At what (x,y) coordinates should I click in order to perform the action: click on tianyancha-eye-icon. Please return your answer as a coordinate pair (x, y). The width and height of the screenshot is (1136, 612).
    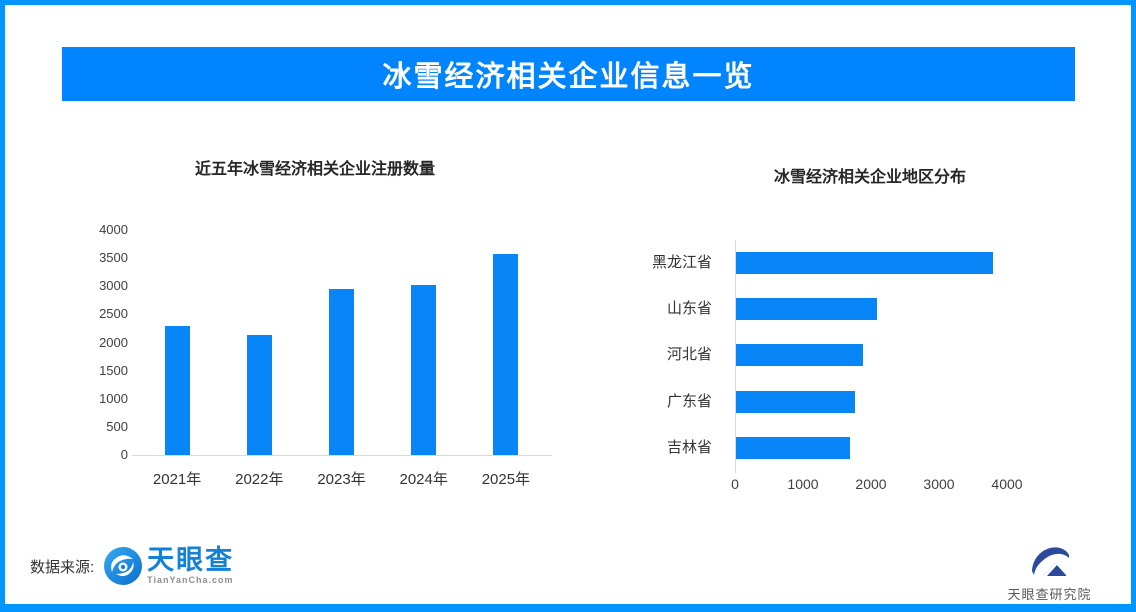
    Looking at the image, I should click on (123, 566).